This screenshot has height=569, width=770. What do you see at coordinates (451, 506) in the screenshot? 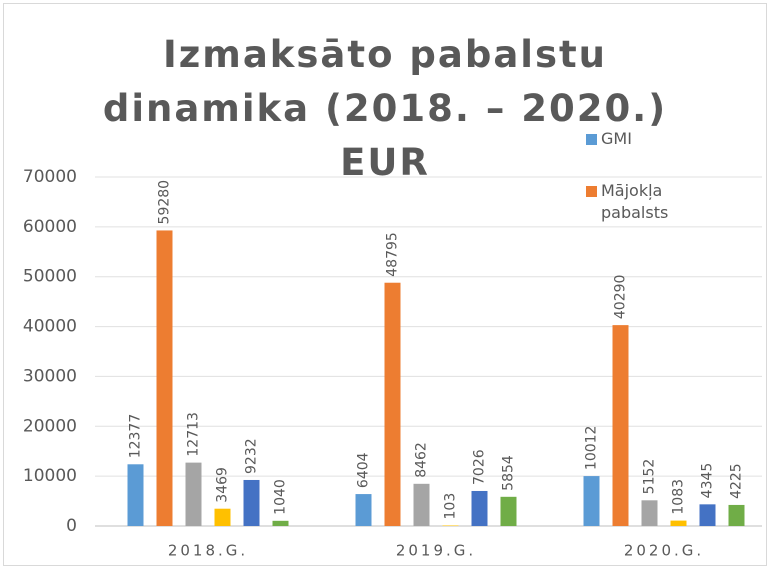
I see `data-label: 103` at bounding box center [451, 506].